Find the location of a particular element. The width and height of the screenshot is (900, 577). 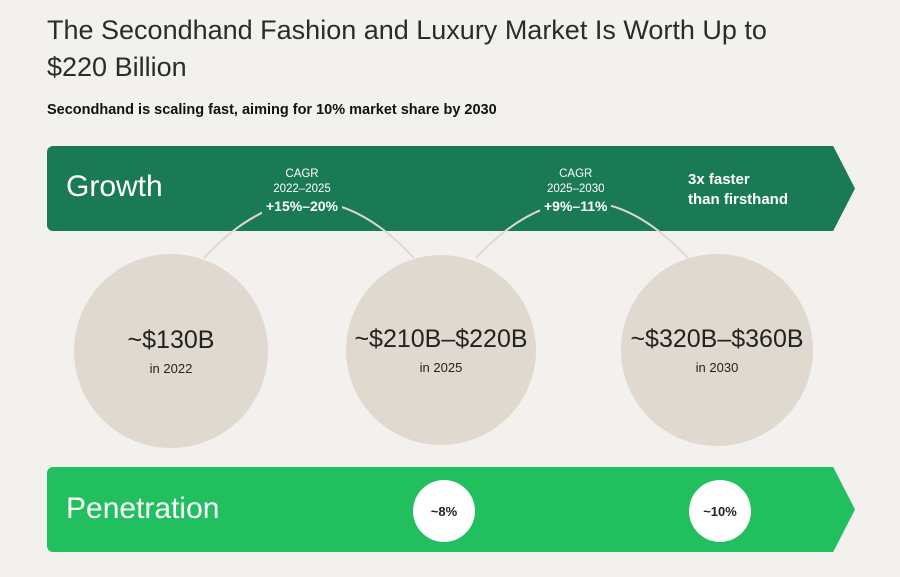

cagr-2025-2030: CAGR 2025–2030 +9%–11% is located at coordinates (576, 190).